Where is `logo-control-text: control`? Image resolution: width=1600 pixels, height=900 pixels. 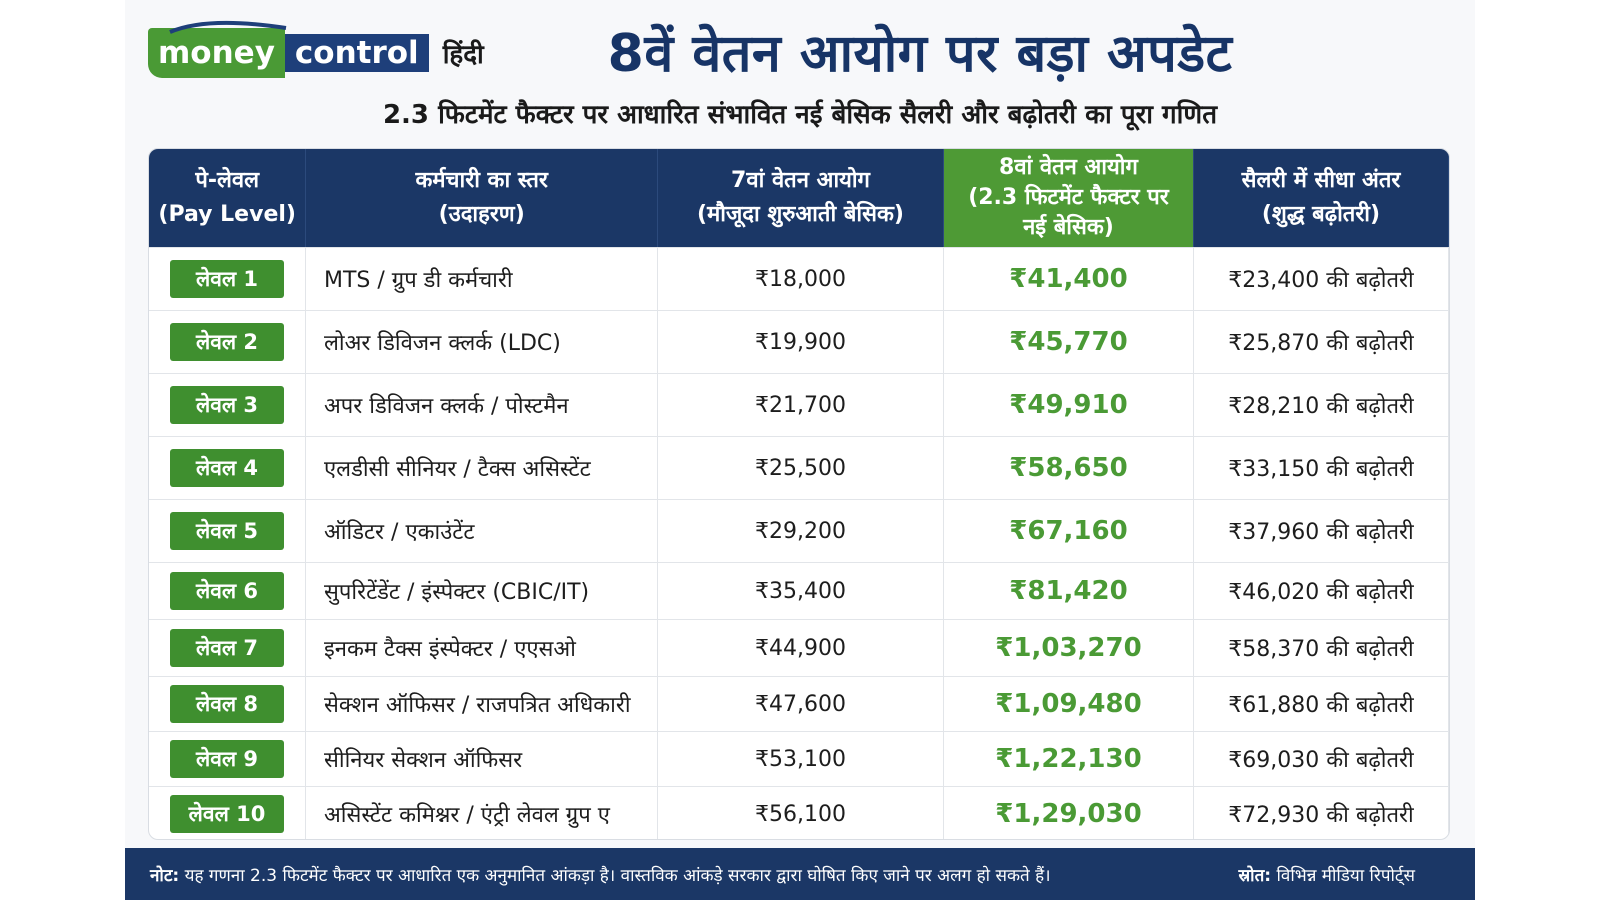 logo-control-text: control is located at coordinates (356, 53).